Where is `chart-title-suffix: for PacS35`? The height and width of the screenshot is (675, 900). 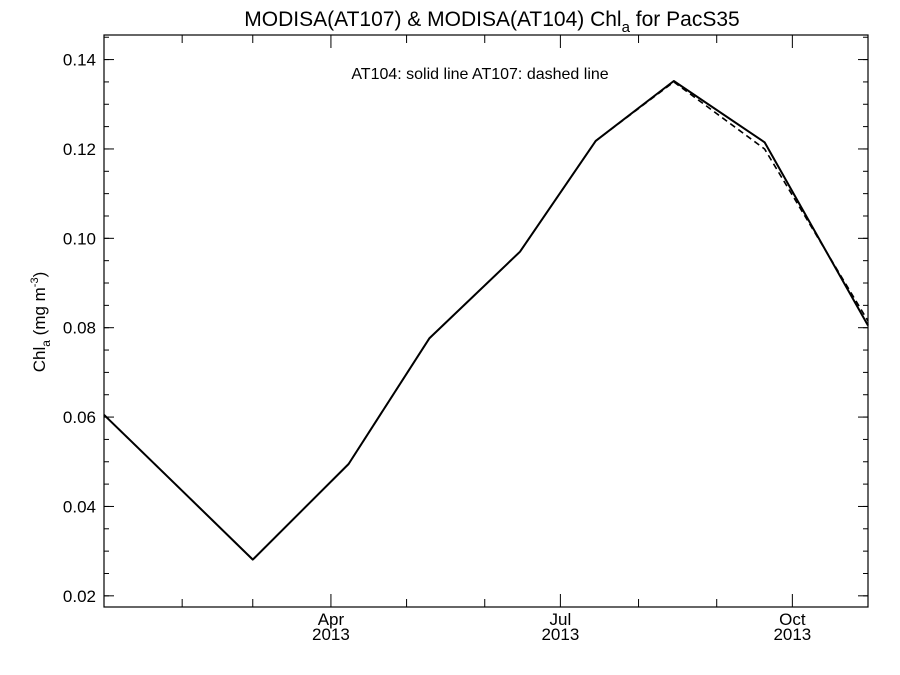 chart-title-suffix: for PacS35 is located at coordinates (685, 19).